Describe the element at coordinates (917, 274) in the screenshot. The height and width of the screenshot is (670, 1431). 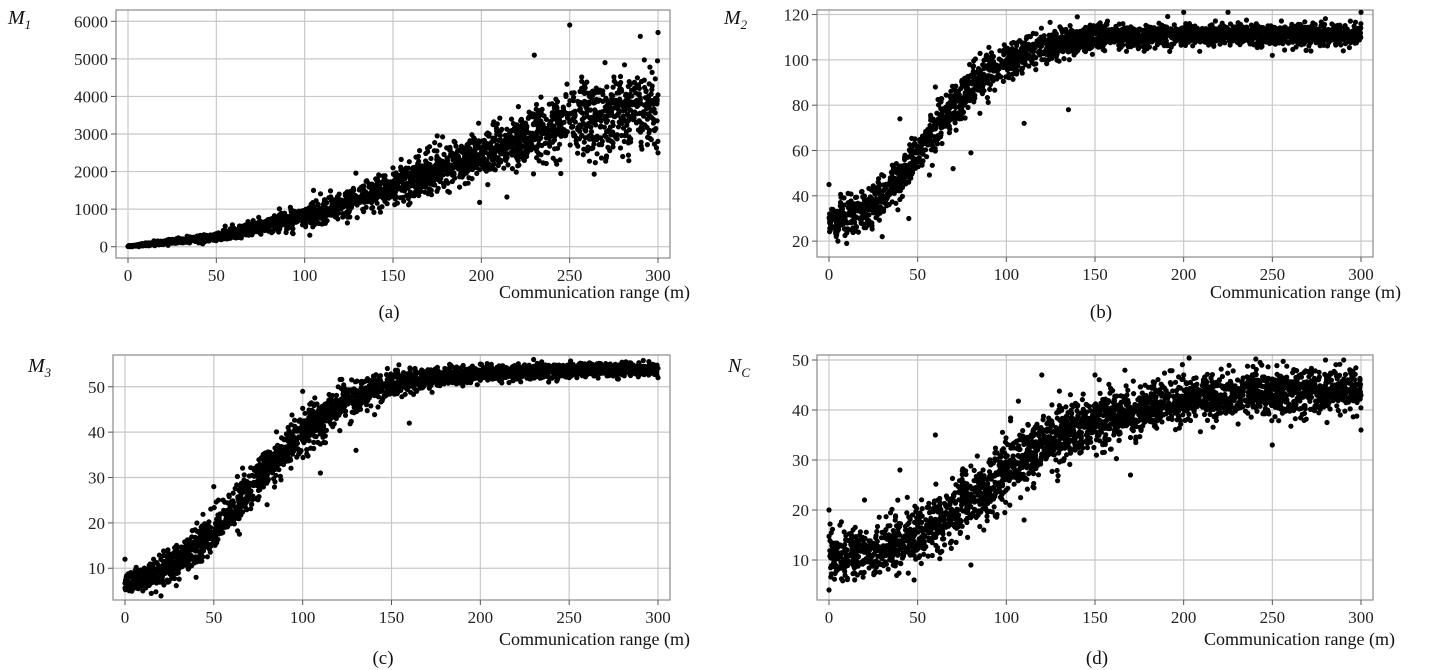
I see `x-tick-label: 50` at that location.